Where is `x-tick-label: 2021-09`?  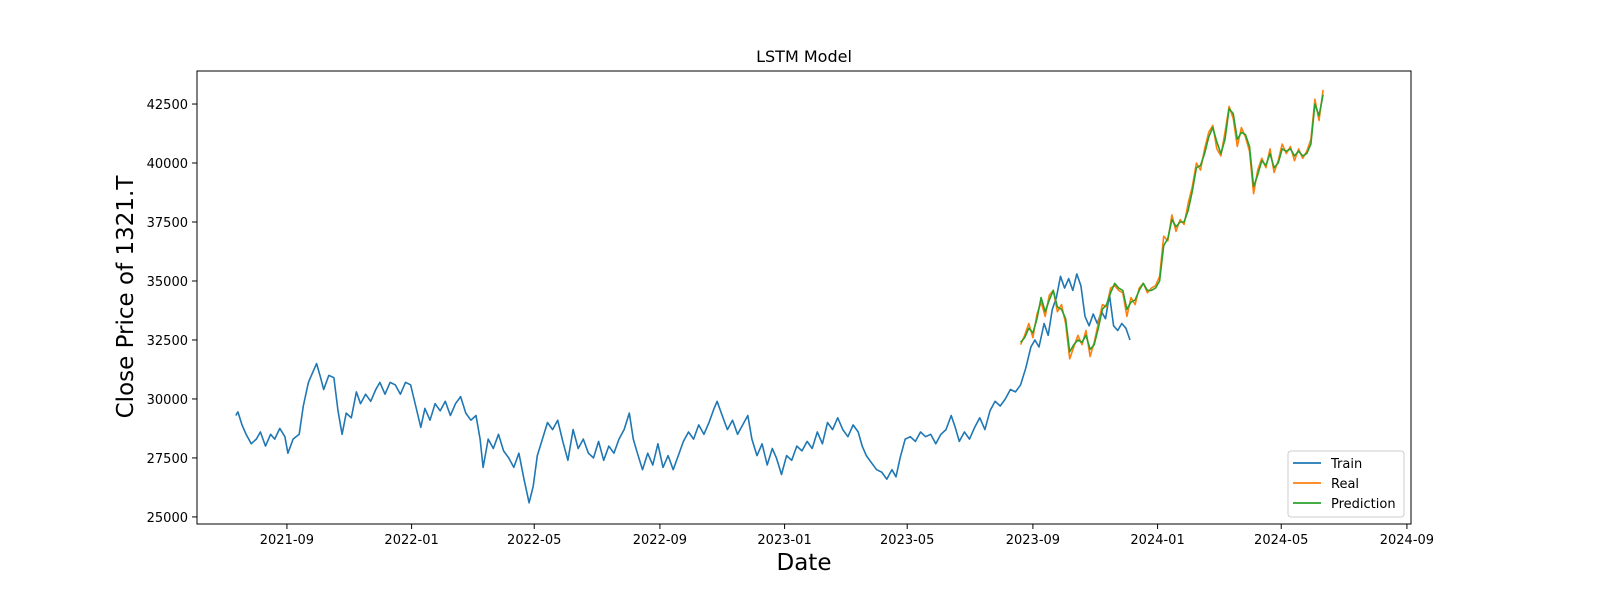
x-tick-label: 2021-09 is located at coordinates (287, 540).